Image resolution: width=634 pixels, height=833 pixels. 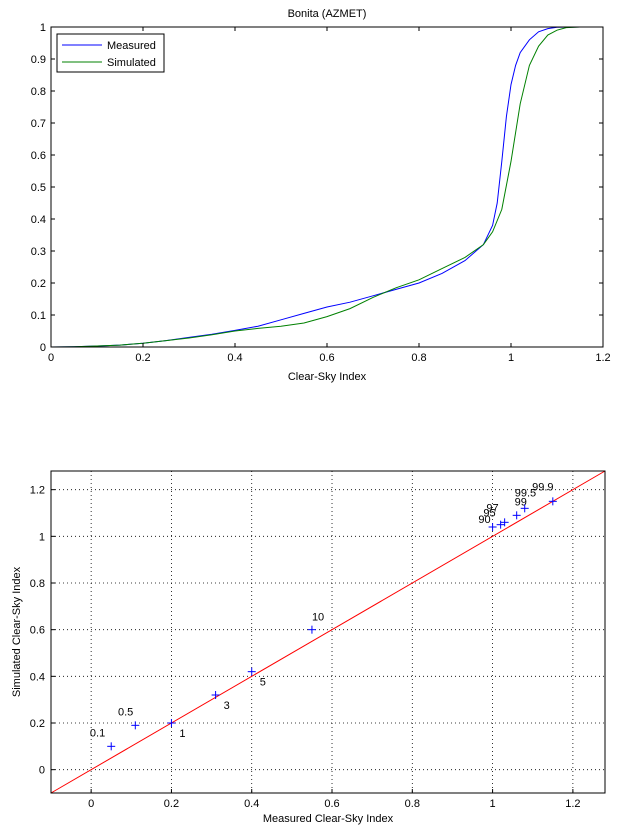 What do you see at coordinates (182, 734) in the screenshot?
I see `scatter-point-label: 1` at bounding box center [182, 734].